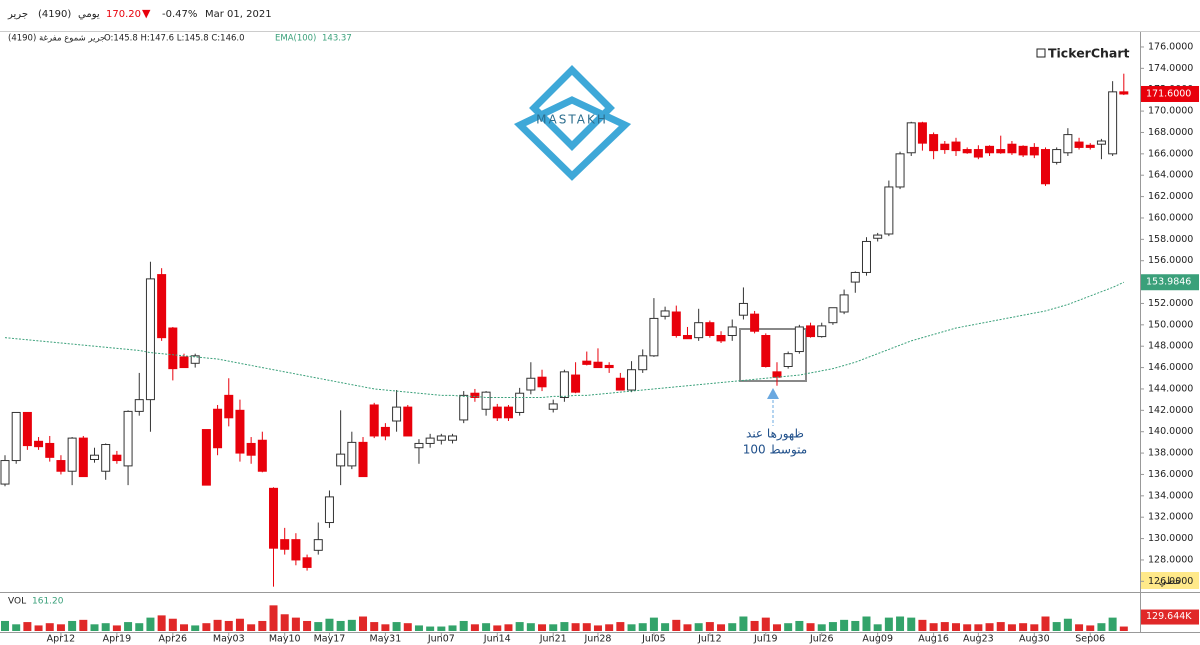 The image size is (1200, 645). What do you see at coordinates (1170, 46) in the screenshot?
I see `y-tick-label: 176.0000` at bounding box center [1170, 46].